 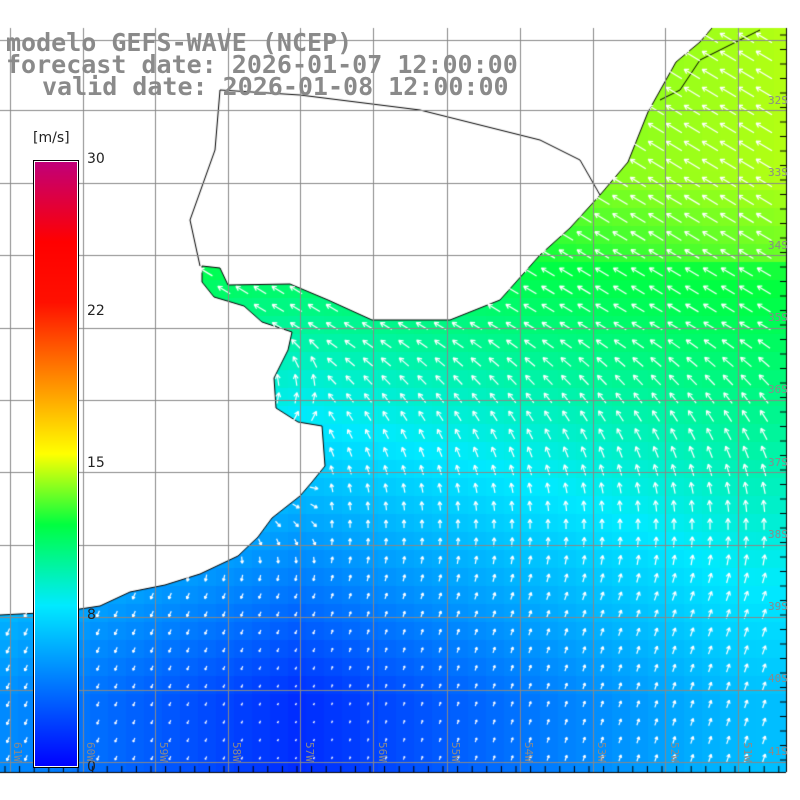 What do you see at coordinates (455, 752) in the screenshot?
I see `lon-label: 55W` at bounding box center [455, 752].